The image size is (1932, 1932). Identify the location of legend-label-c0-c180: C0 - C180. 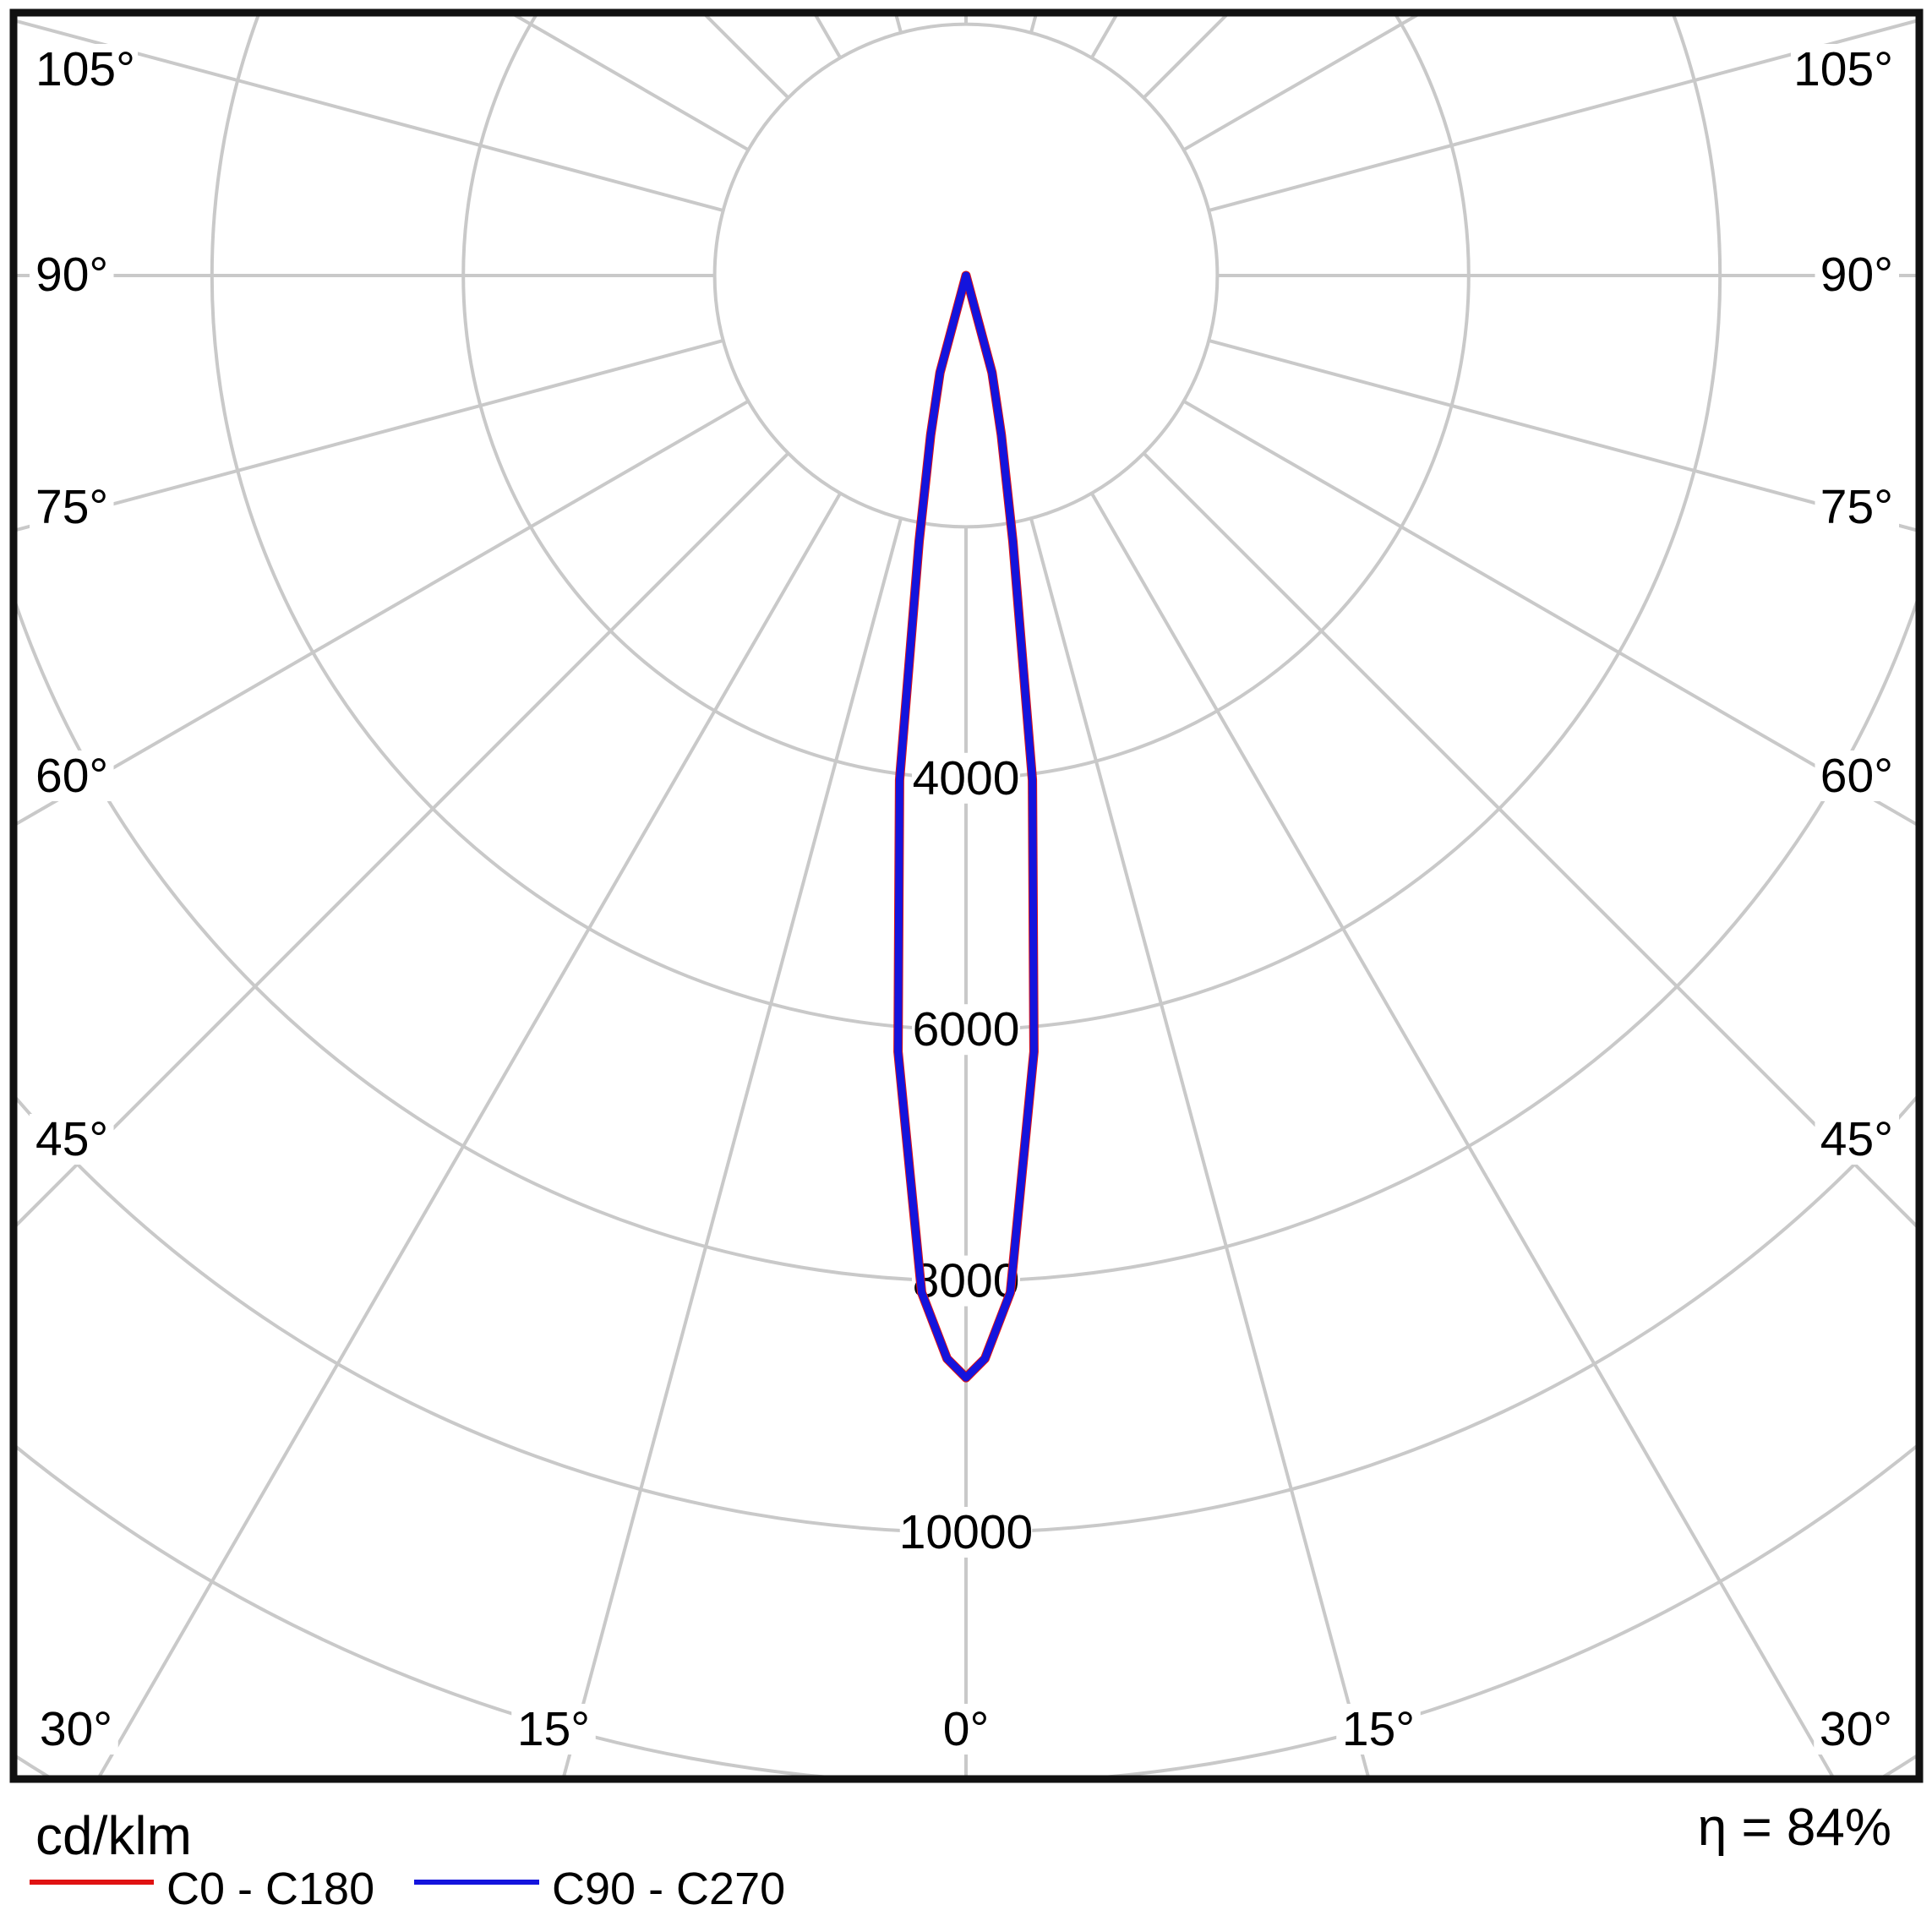
(270, 1889).